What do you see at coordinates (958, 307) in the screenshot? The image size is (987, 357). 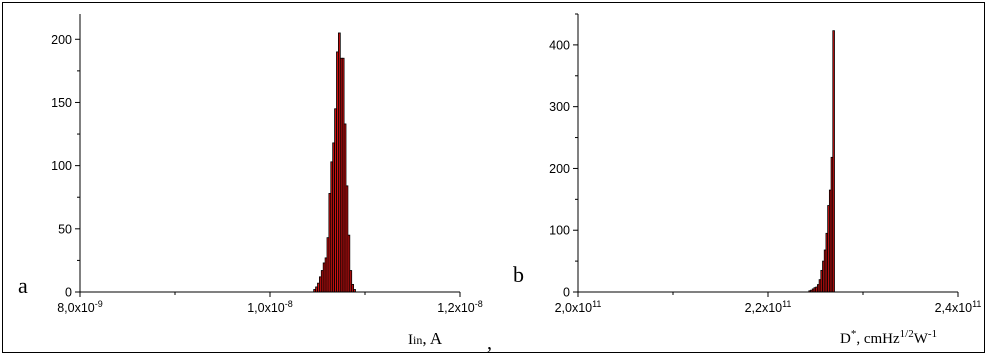 I see `x-tick-label: 2,4x10¹¹` at bounding box center [958, 307].